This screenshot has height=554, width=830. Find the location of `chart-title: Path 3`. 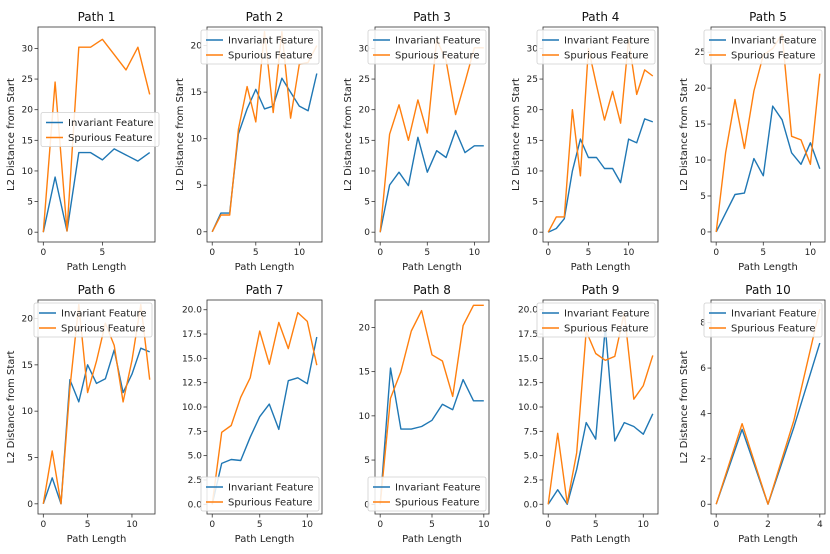

chart-title: Path 3 is located at coordinates (432, 17).